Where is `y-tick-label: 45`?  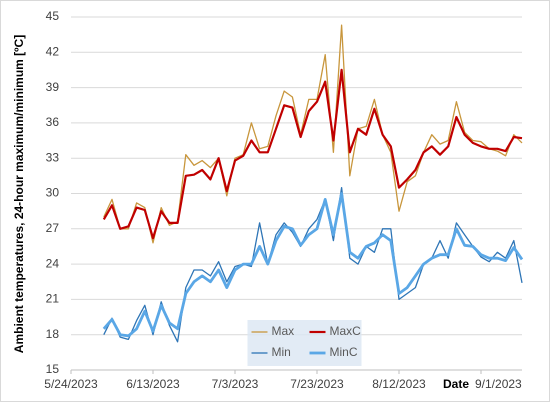
y-tick-label: 45 is located at coordinates (53, 16).